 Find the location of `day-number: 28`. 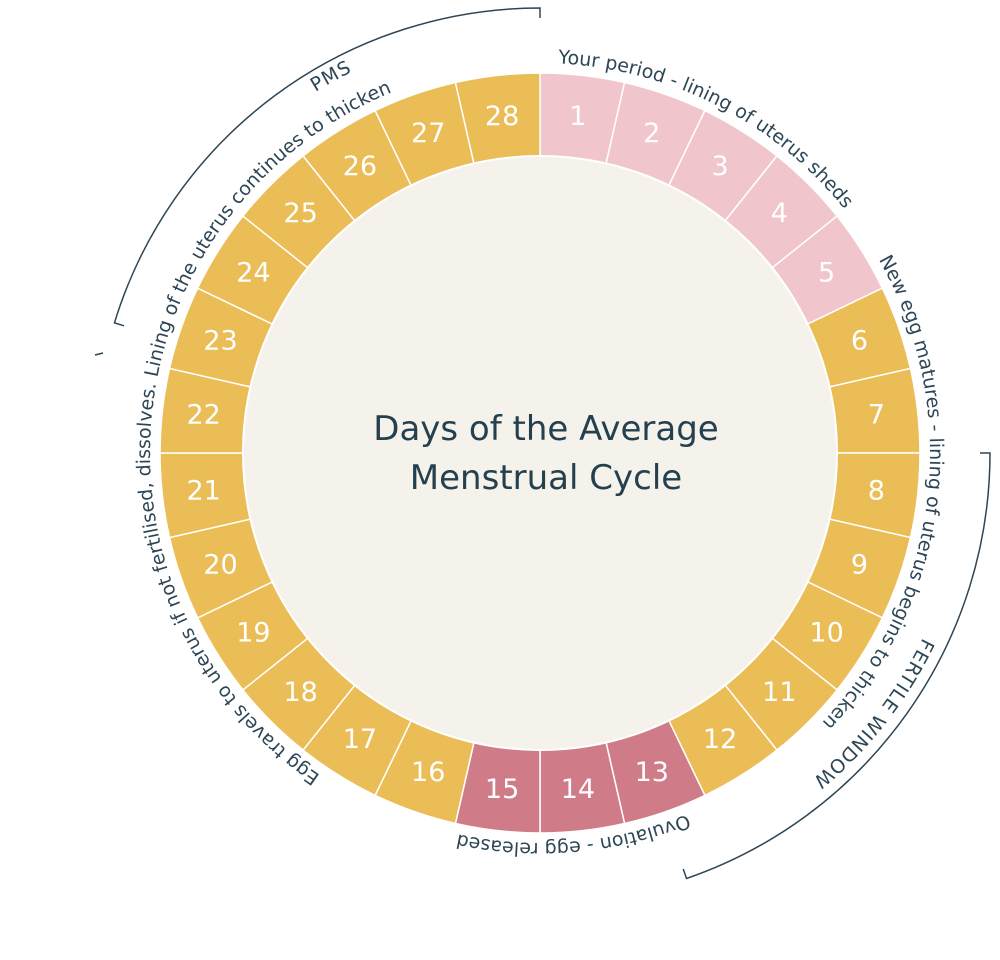

day-number: 28 is located at coordinates (502, 116).